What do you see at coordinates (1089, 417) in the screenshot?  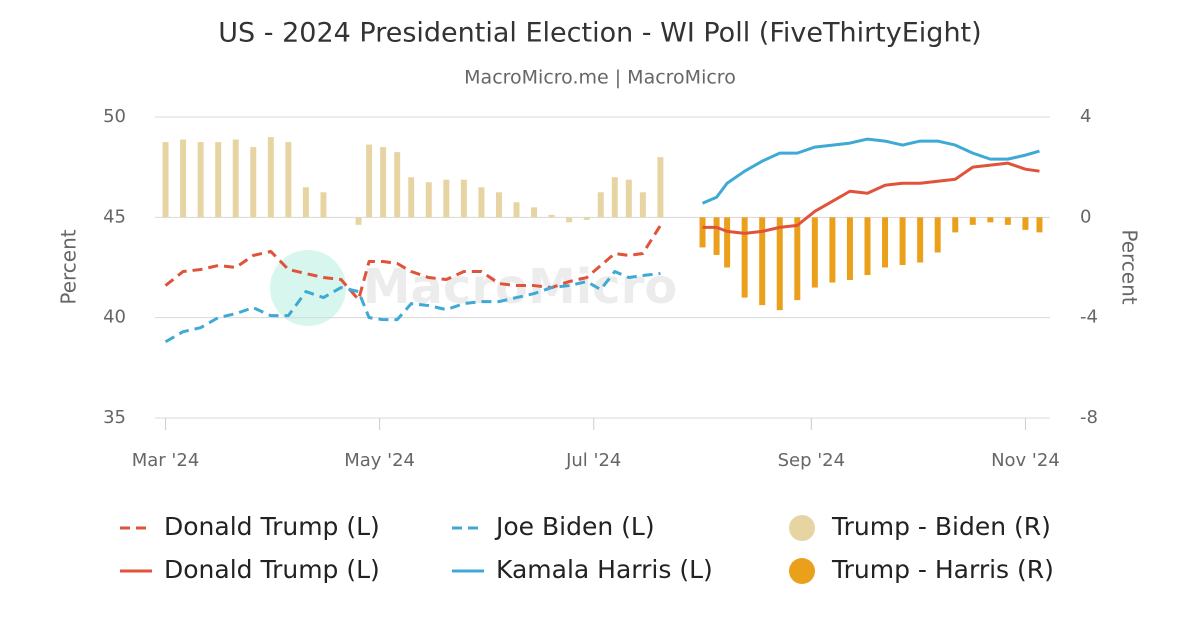 I see `y2-tick-label: -8` at bounding box center [1089, 417].